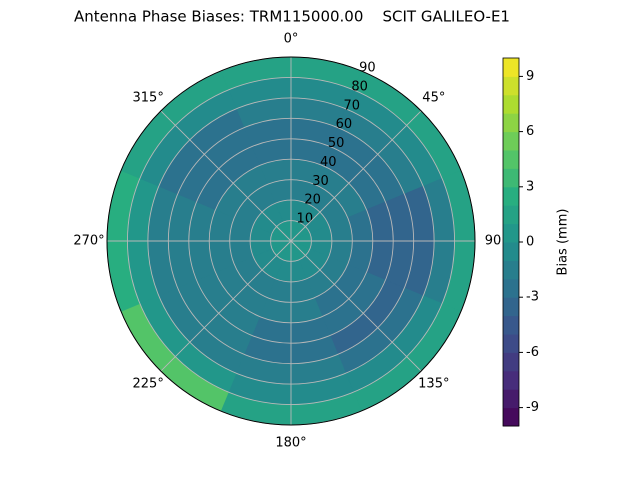 Image resolution: width=640 pixels, height=480 pixels. I want to click on theta-tick-label: 225°, so click(148, 383).